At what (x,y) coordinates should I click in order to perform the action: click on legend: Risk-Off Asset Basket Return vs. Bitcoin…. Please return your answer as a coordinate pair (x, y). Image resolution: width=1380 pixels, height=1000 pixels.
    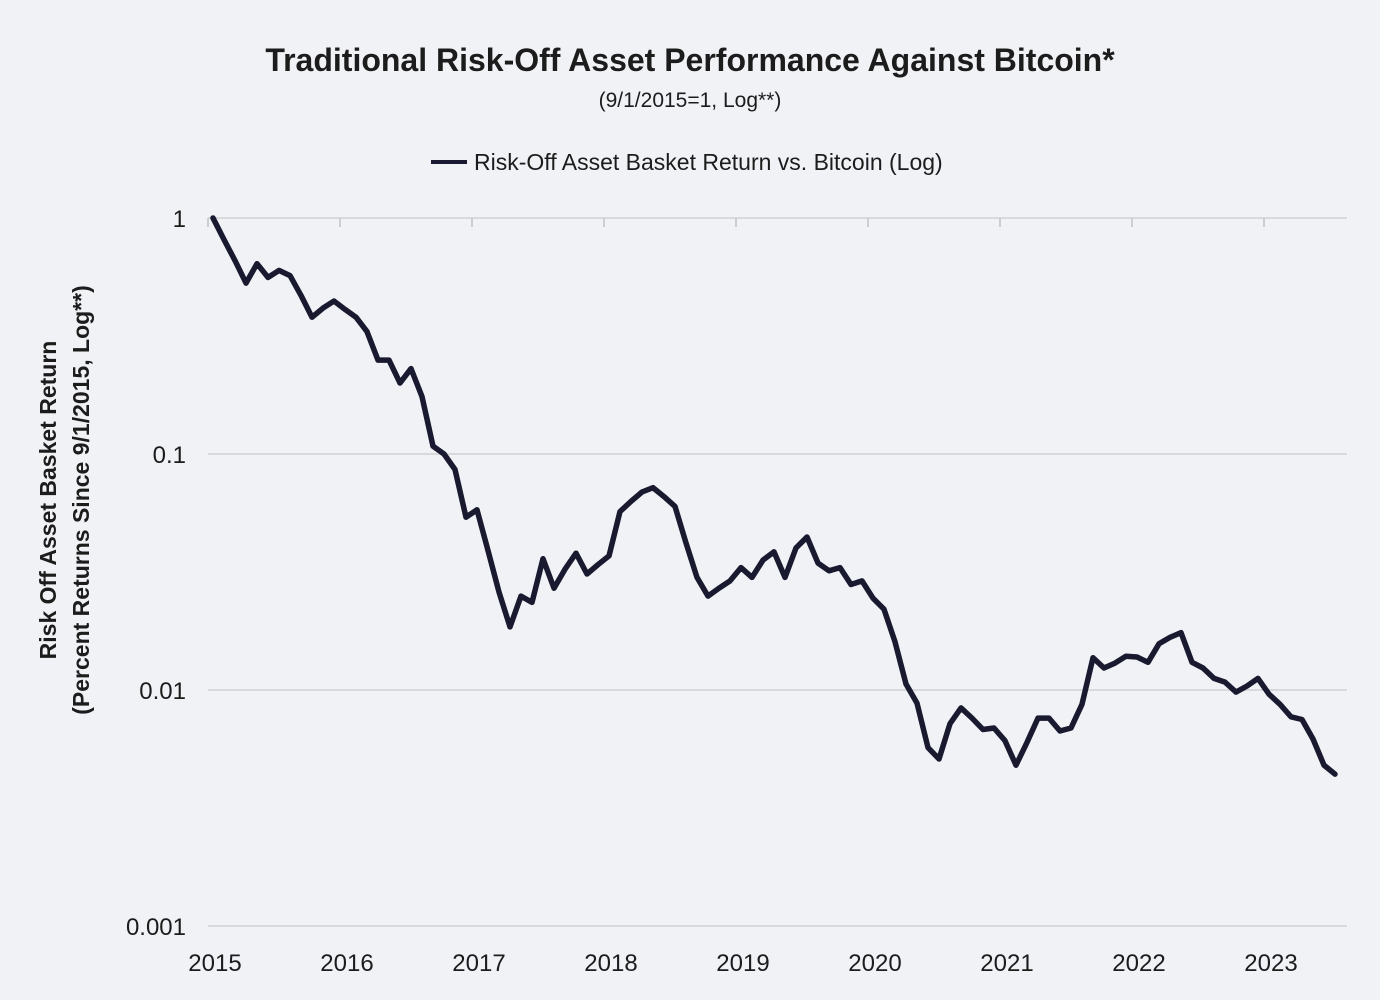
    Looking at the image, I should click on (687, 162).